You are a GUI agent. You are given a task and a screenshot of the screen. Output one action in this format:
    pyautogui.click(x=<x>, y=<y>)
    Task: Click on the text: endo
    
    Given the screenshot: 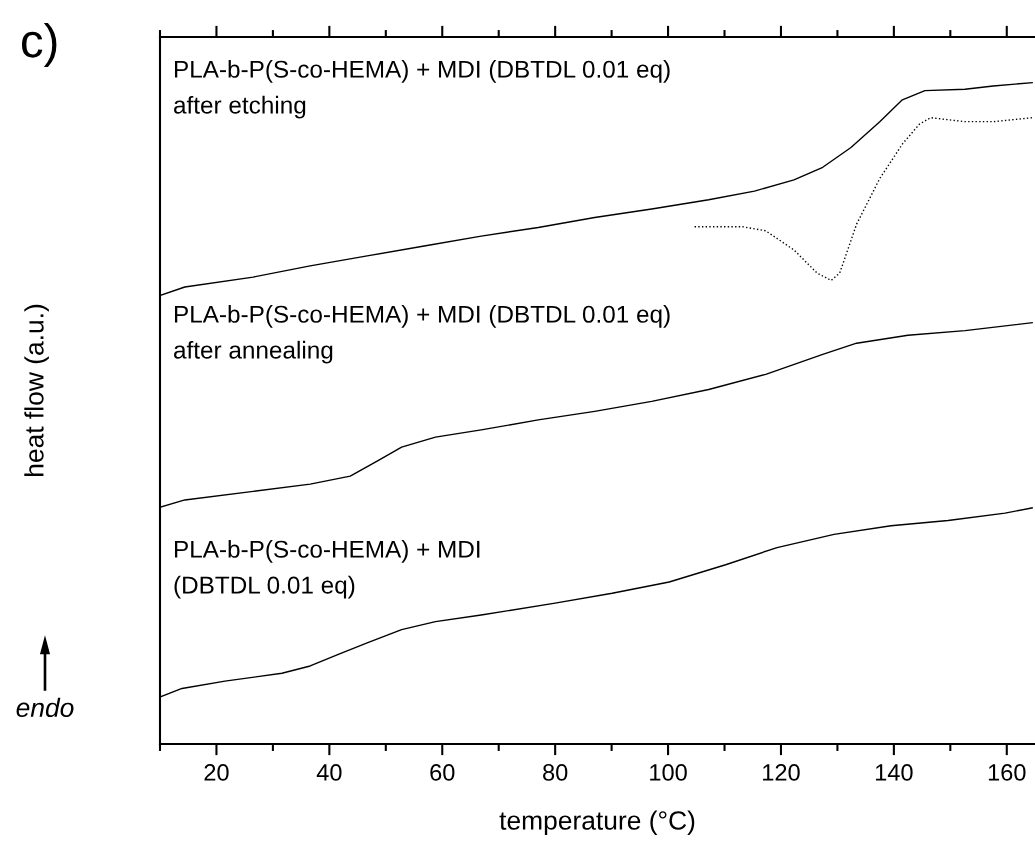 What is the action you would take?
    pyautogui.click(x=45, y=707)
    